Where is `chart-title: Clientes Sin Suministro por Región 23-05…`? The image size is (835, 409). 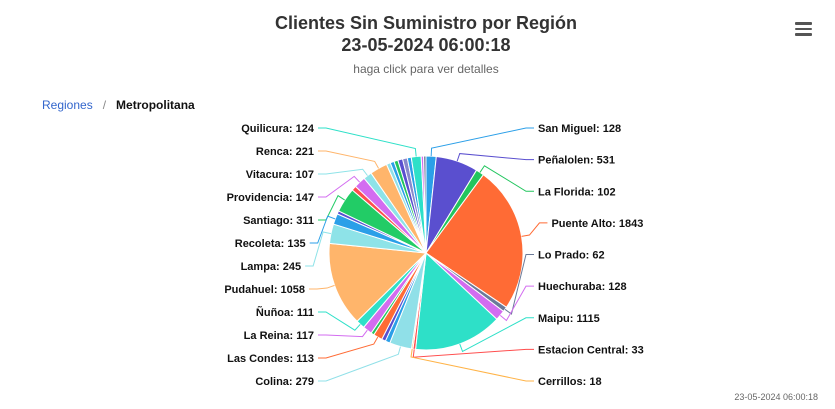
chart-title: Clientes Sin Suministro por Región 23-05… is located at coordinates (417, 34).